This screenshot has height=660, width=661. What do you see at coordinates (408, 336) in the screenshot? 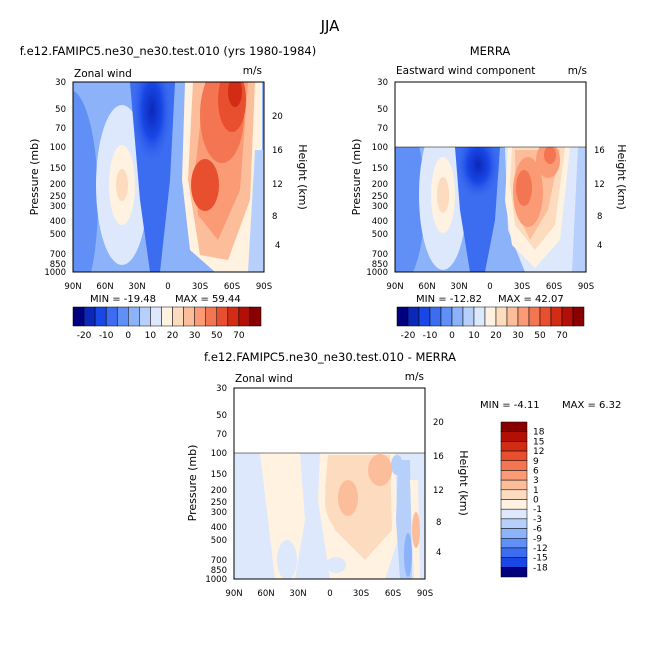
I see `colorbar-label: -20` at bounding box center [408, 336].